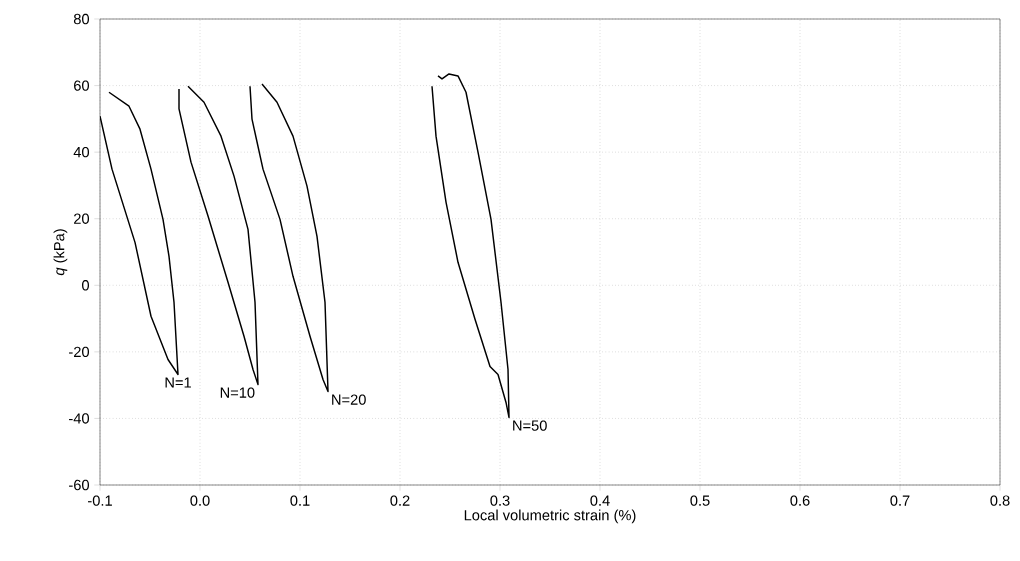  What do you see at coordinates (79, 485) in the screenshot?
I see `y-tick-label: -60` at bounding box center [79, 485].